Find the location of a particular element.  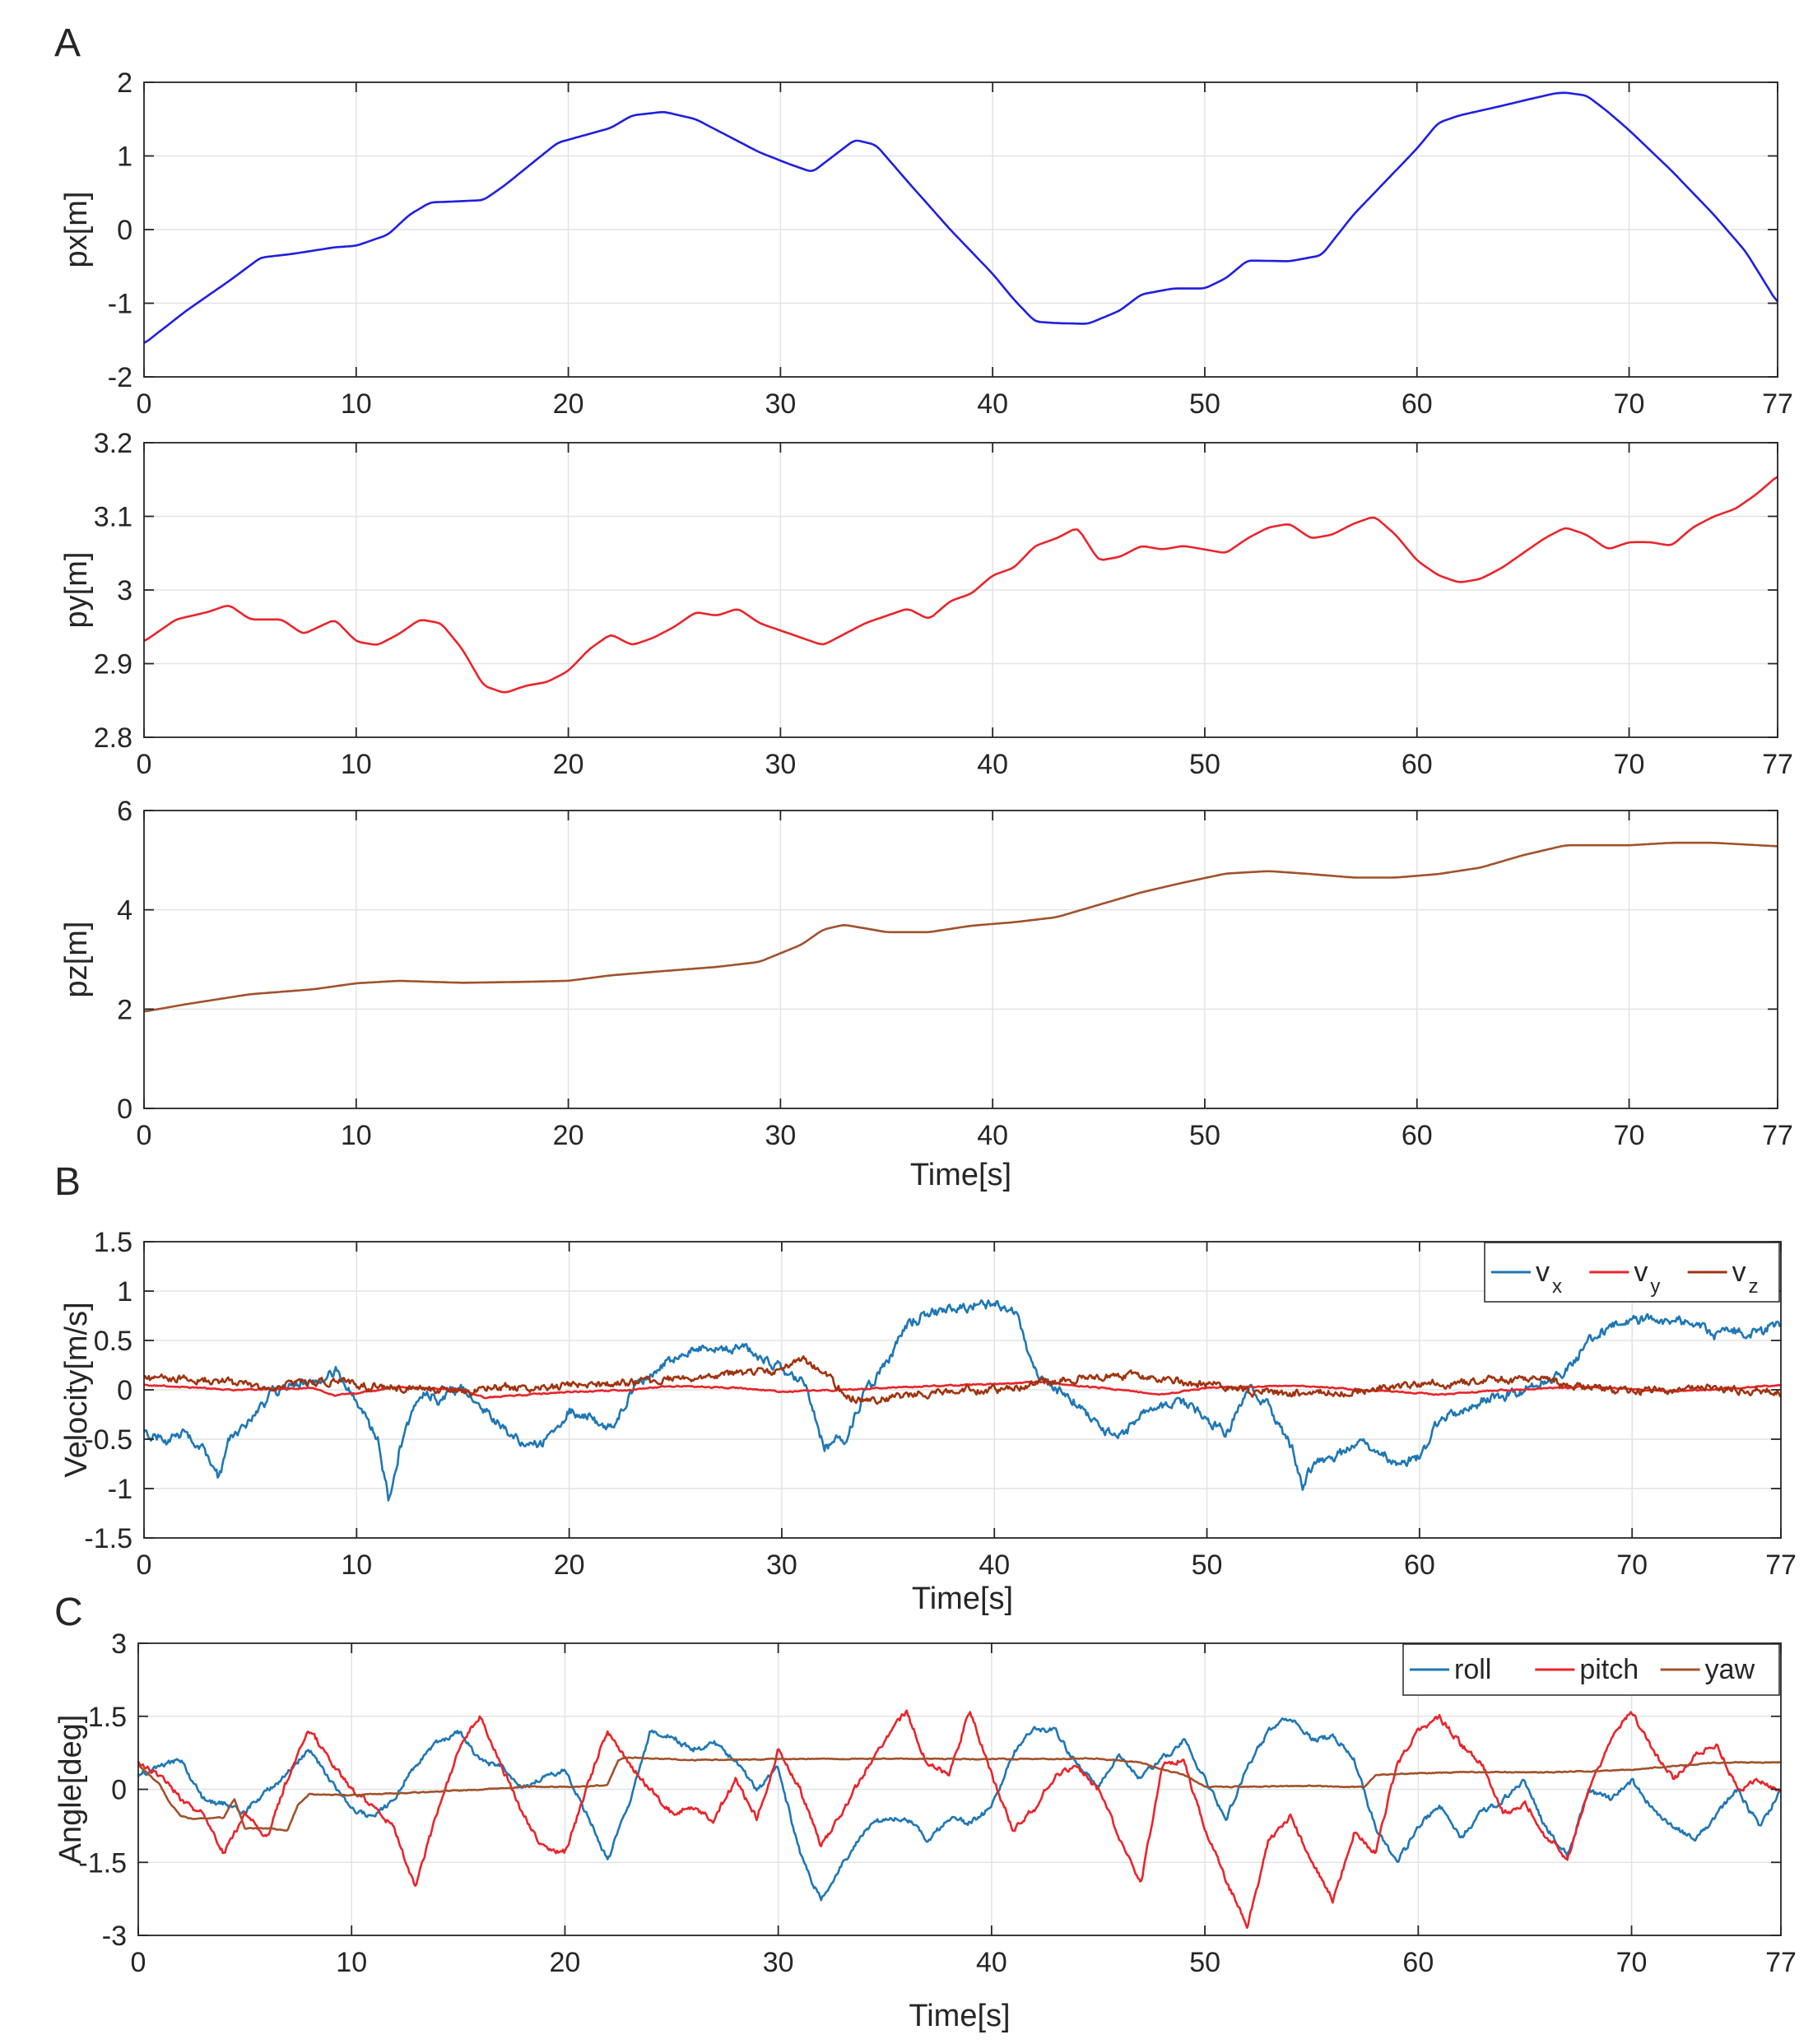

px-ylabel: px[m] is located at coordinates (76, 230).